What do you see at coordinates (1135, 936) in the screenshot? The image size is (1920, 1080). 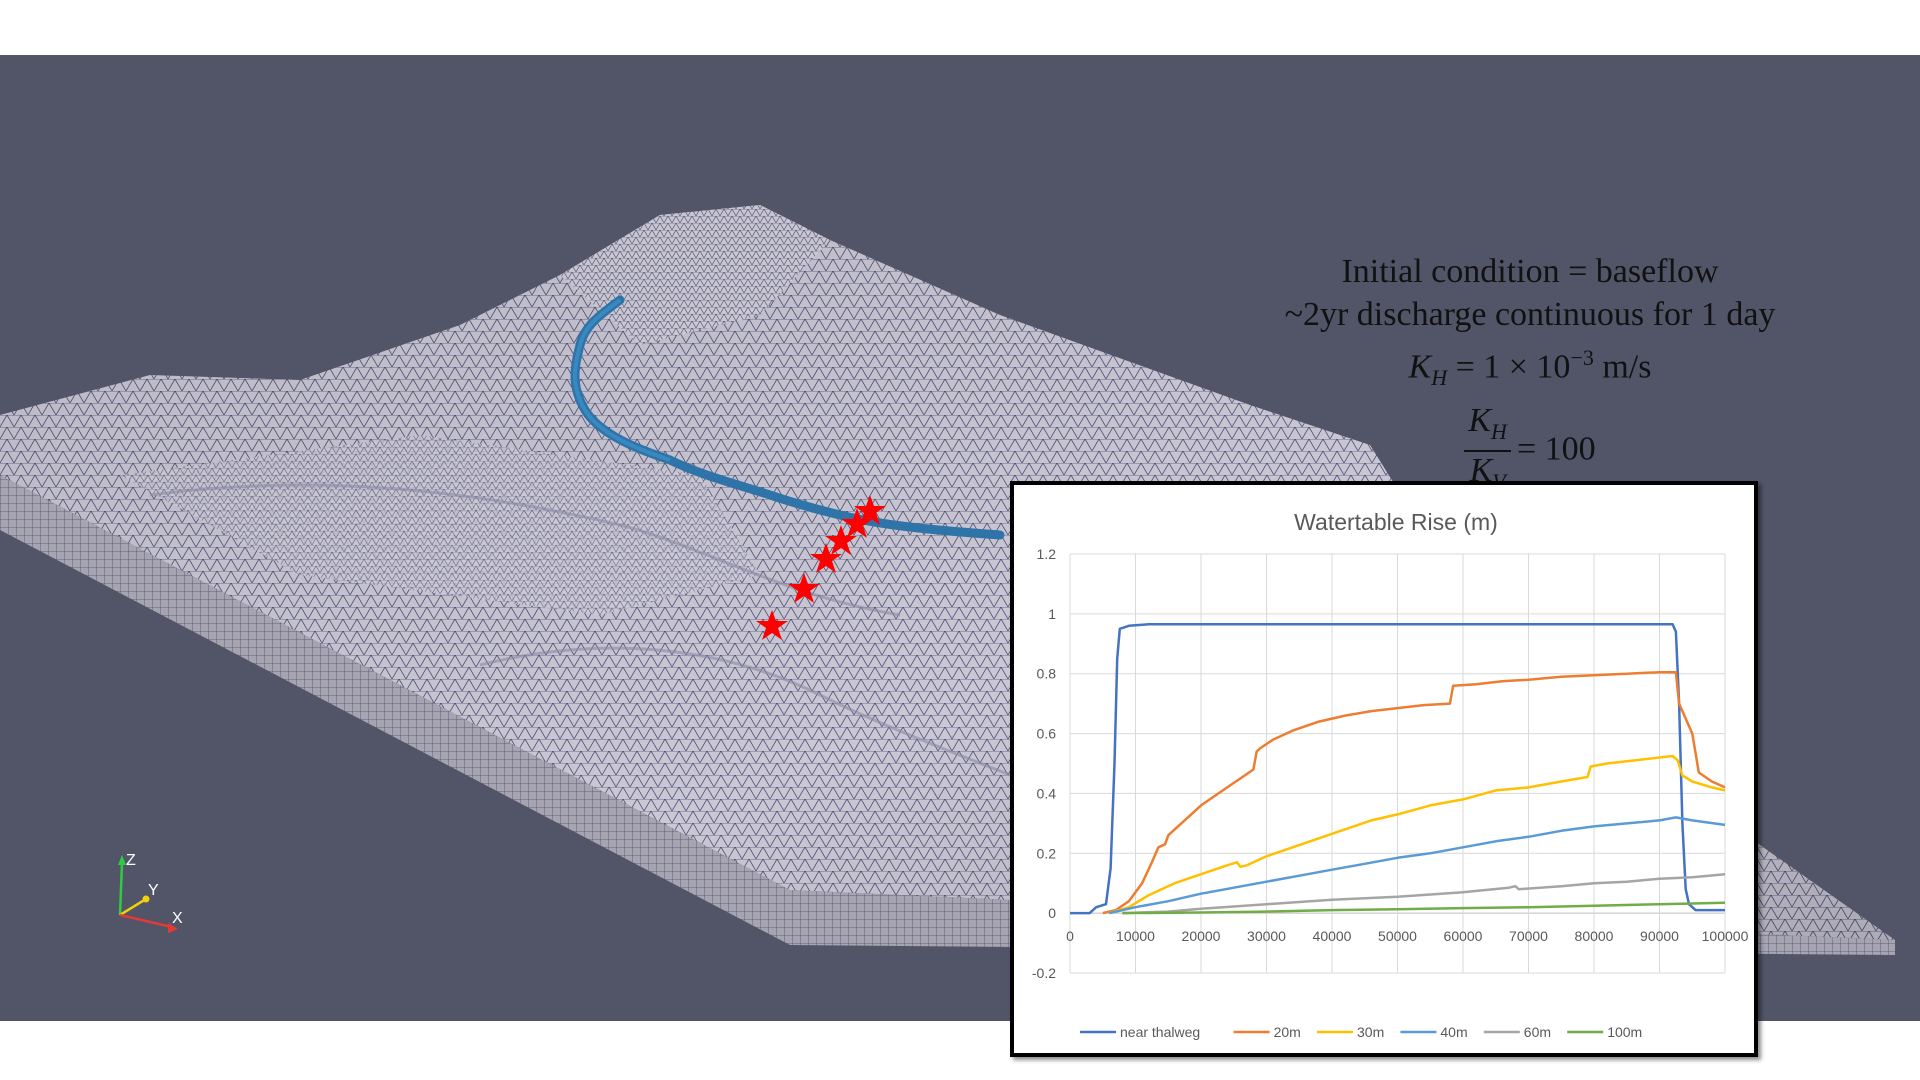 I see `x-tick-label: 10000` at bounding box center [1135, 936].